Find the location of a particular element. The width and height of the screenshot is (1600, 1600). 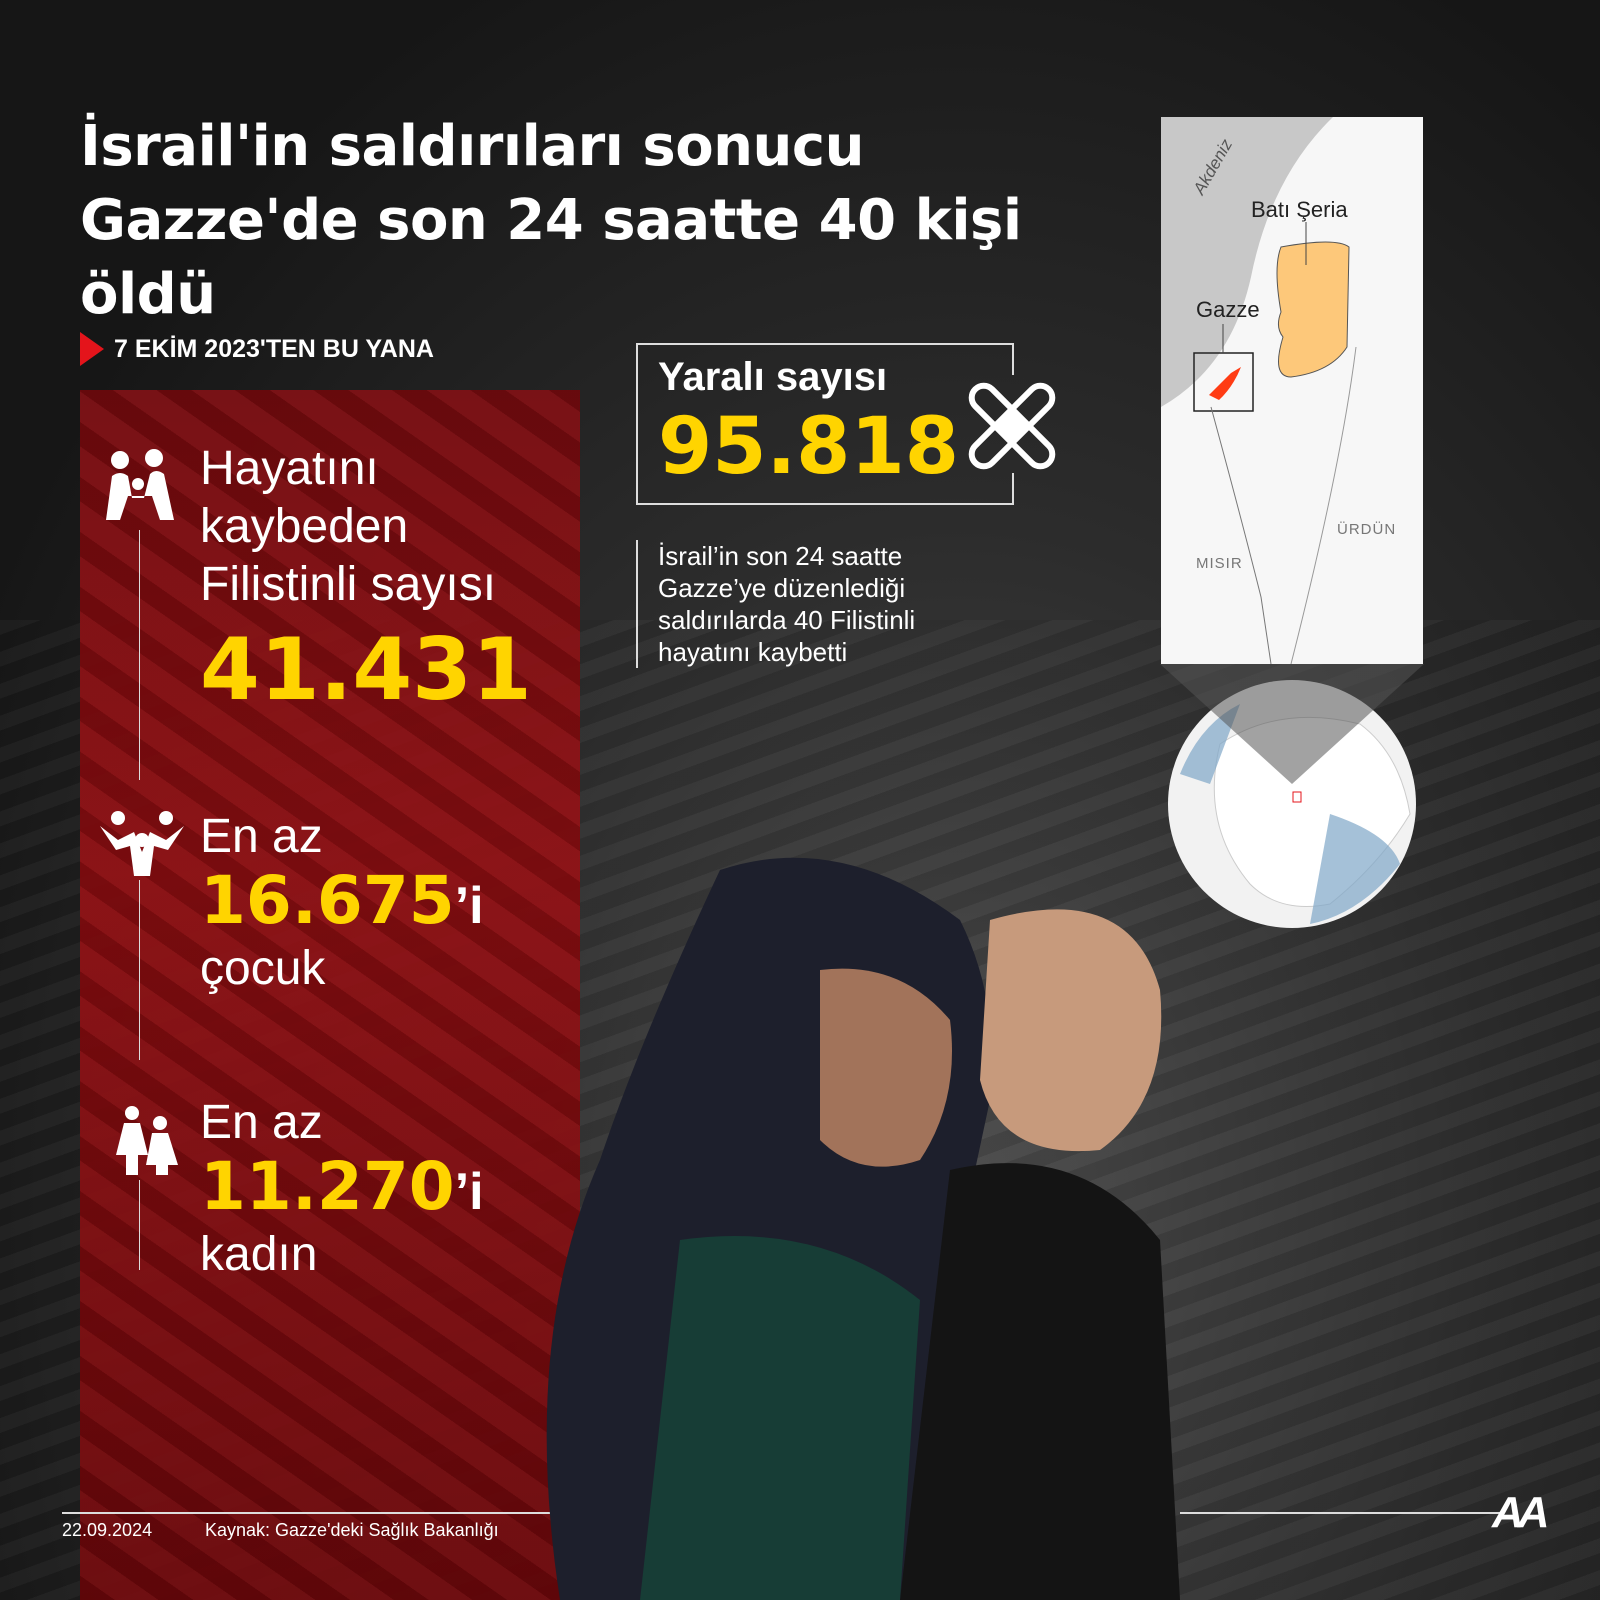

children-count: 16.675’i is located at coordinates (342, 901).